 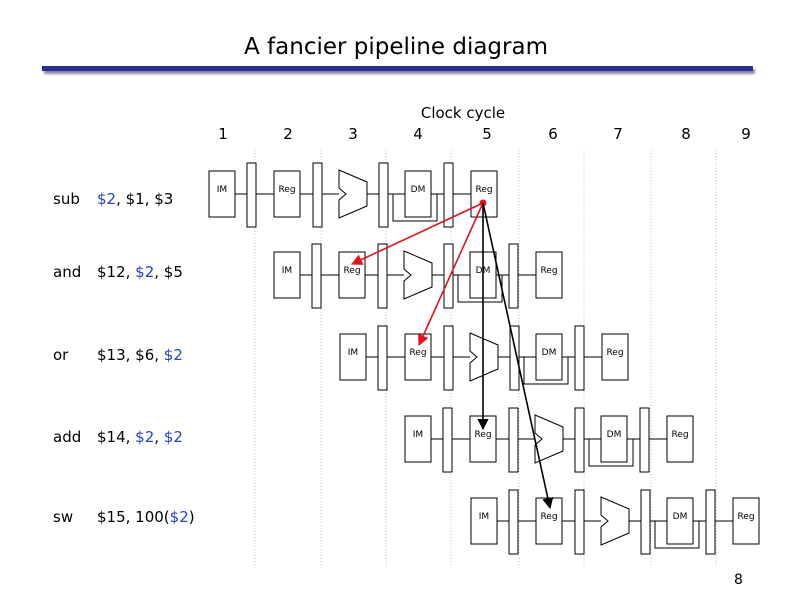 I want to click on dependency-arrows, so click(x=452, y=354).